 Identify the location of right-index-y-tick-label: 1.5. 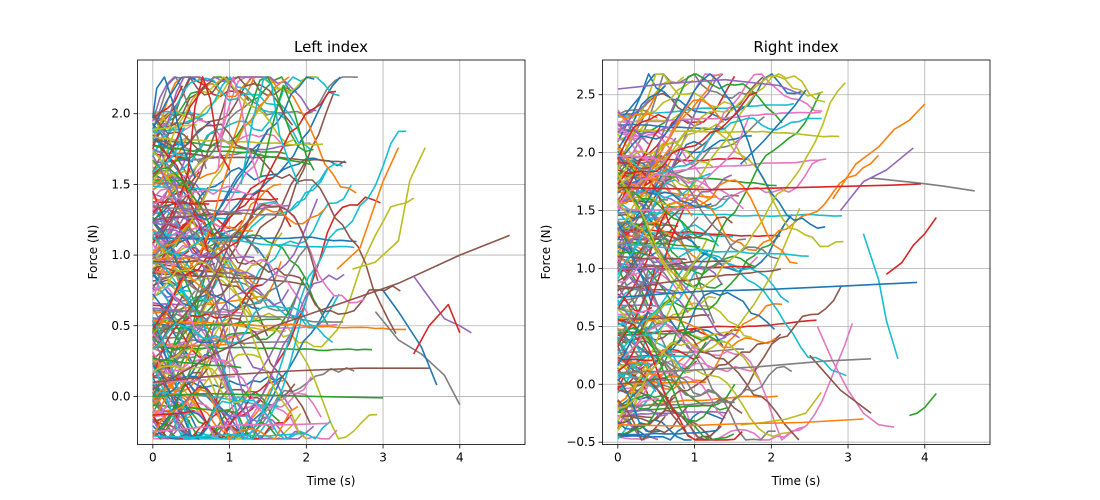
(585, 211).